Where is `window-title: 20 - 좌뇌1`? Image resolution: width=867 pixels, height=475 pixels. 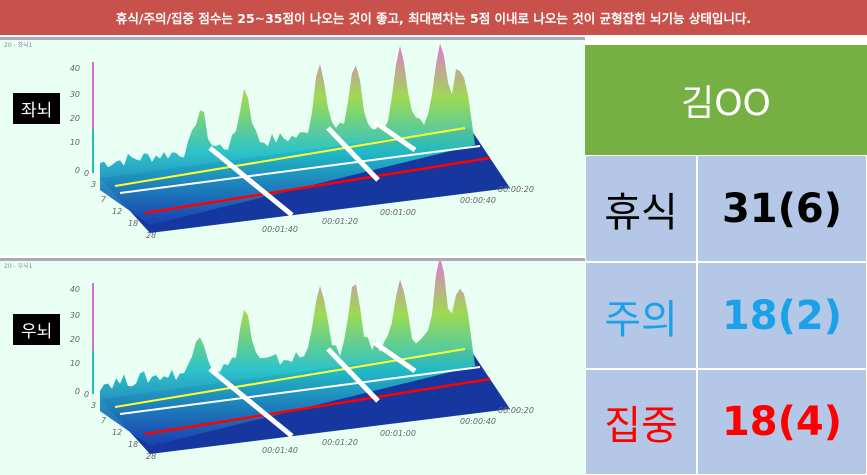
window-title: 20 - 좌뇌1 is located at coordinates (18, 45).